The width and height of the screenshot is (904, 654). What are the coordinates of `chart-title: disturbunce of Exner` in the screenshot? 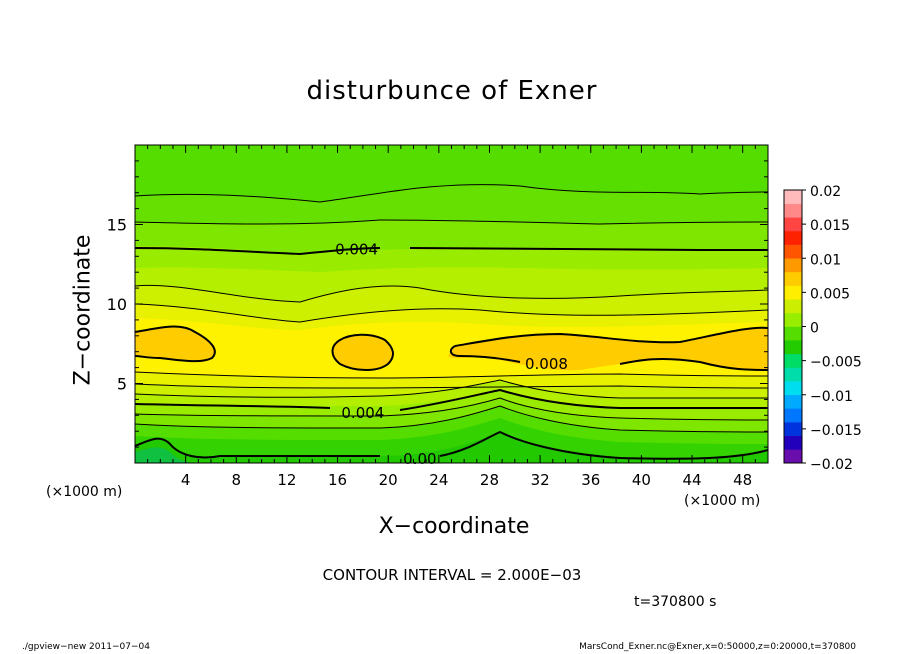 It's located at (452, 91).